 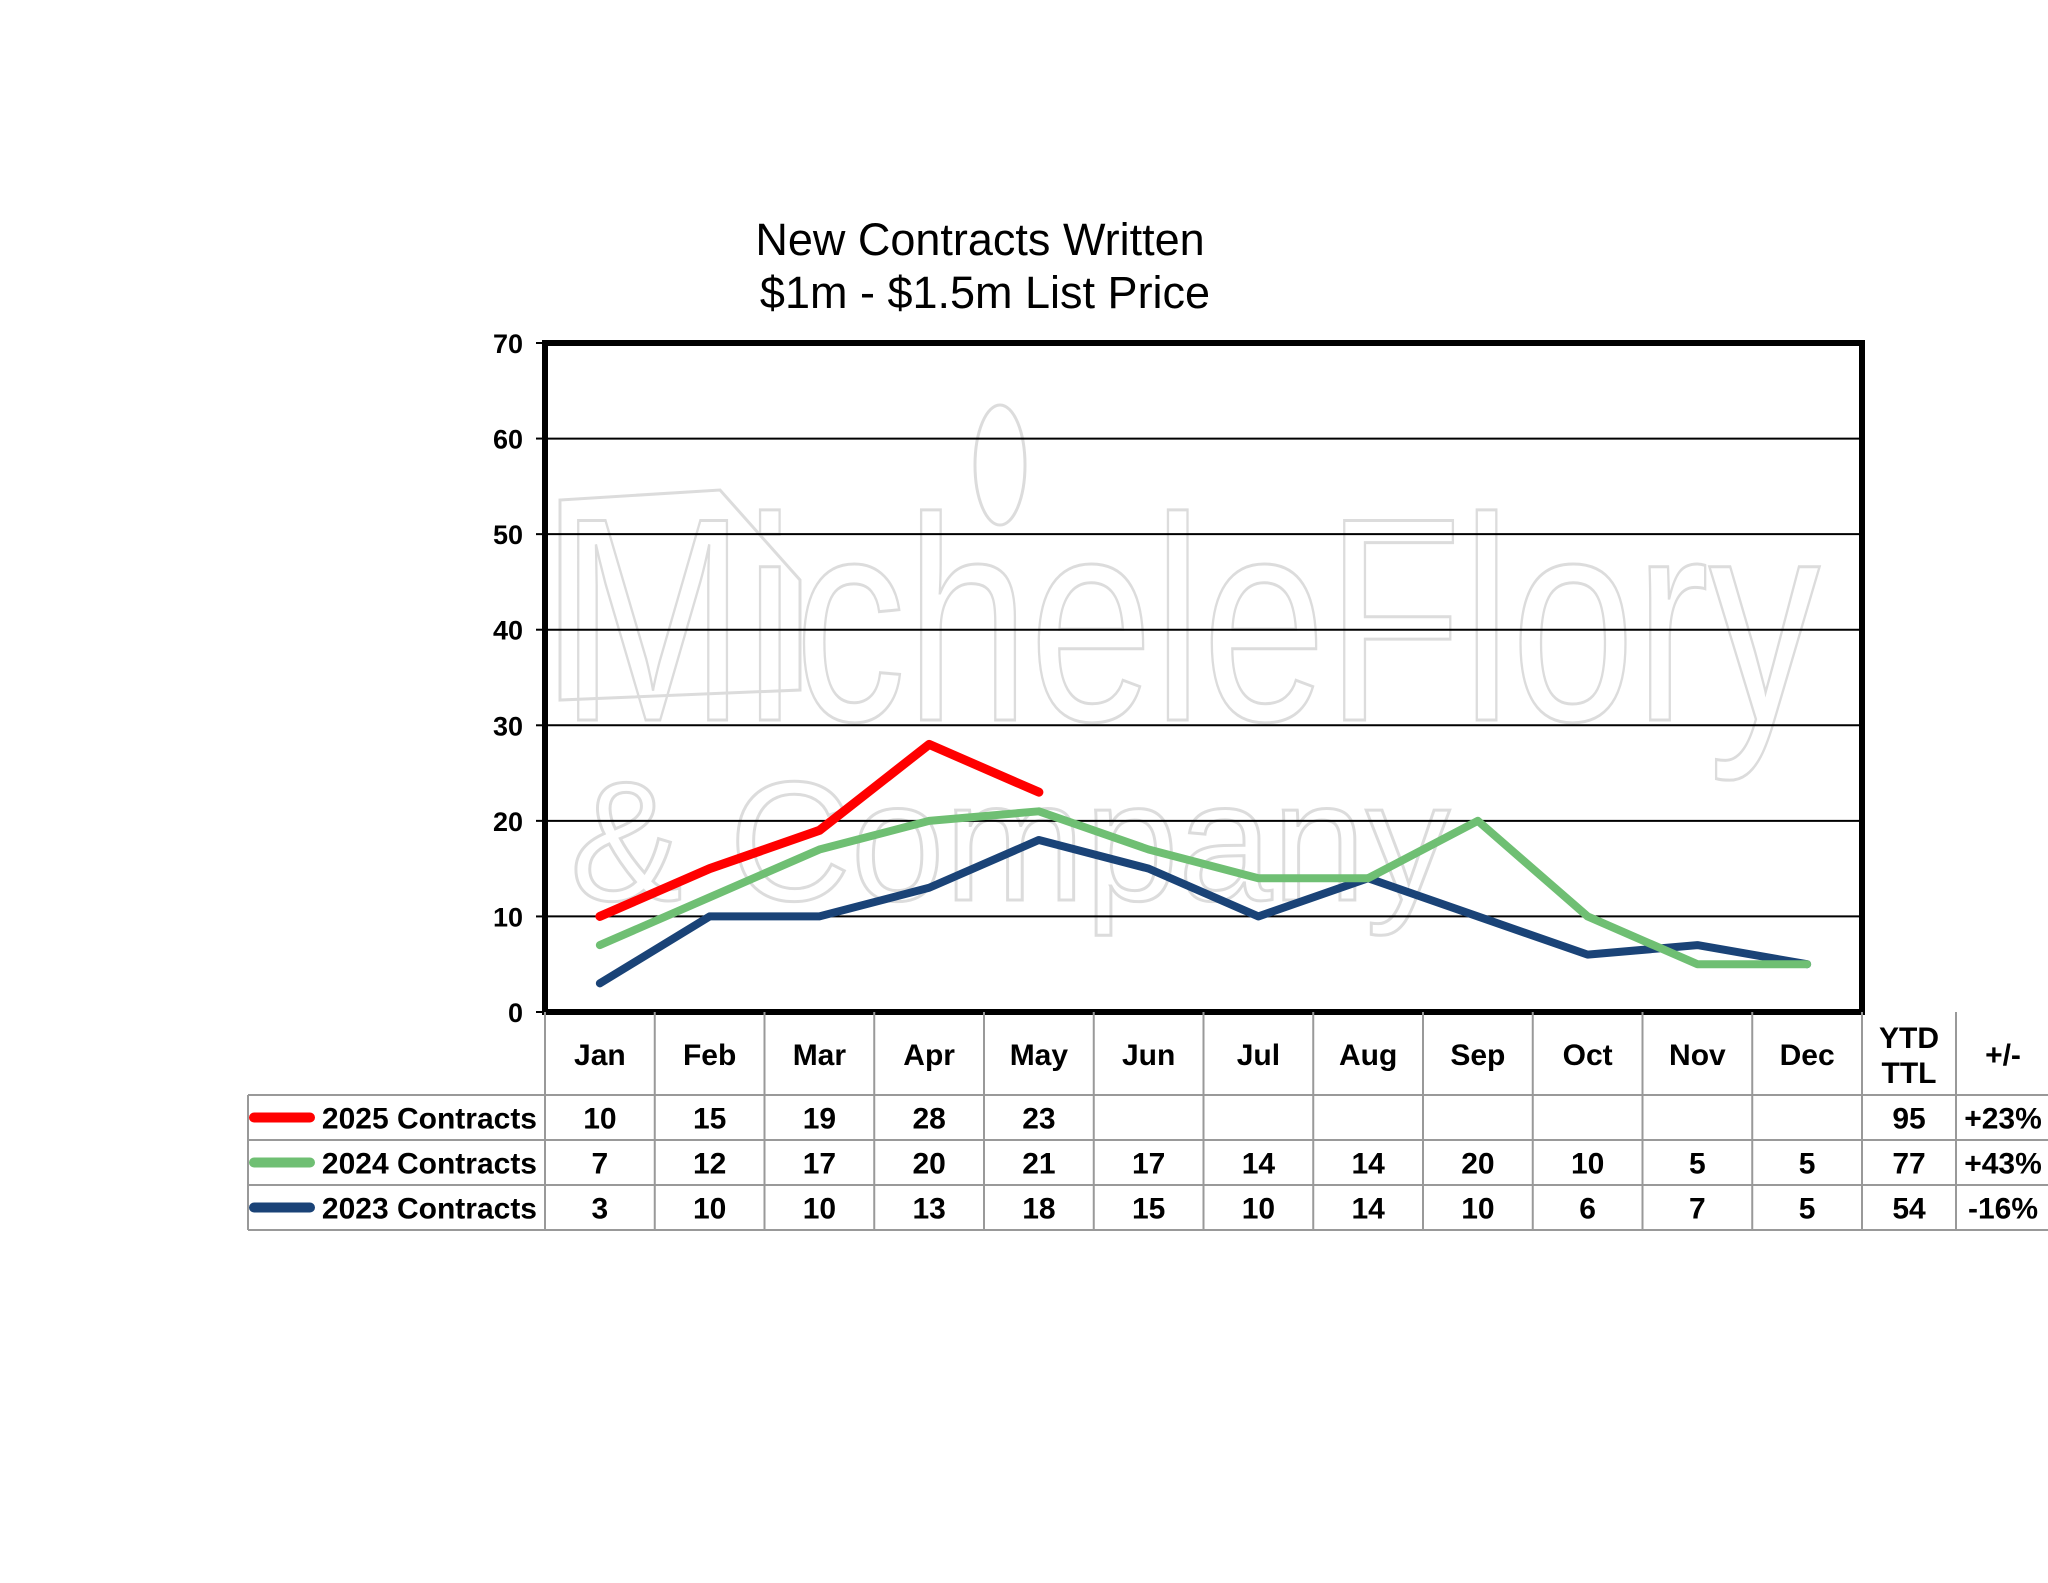 What do you see at coordinates (2003, 1055) in the screenshot?
I see `change-header: +/-` at bounding box center [2003, 1055].